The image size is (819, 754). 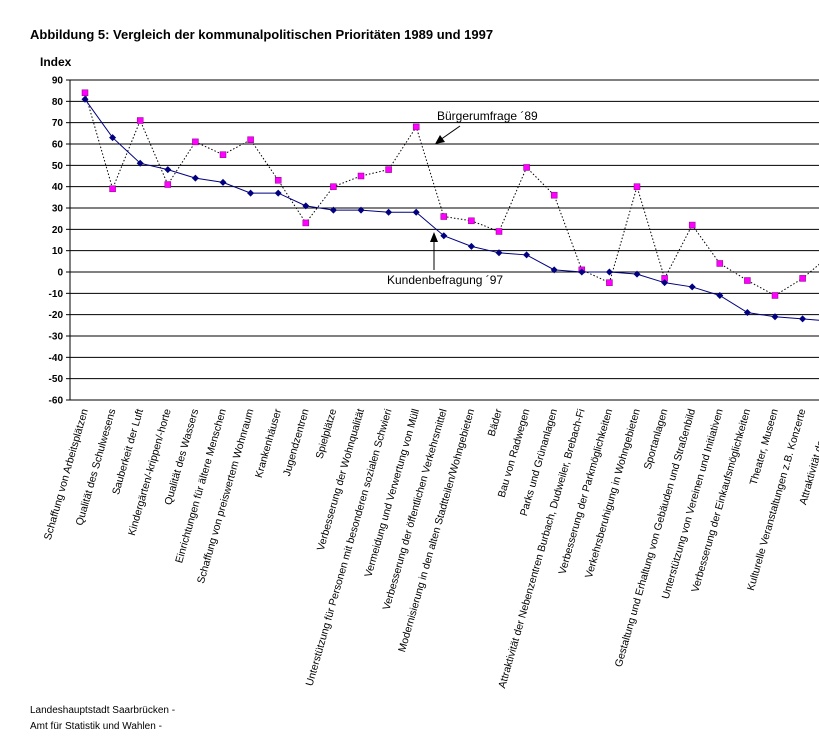 What do you see at coordinates (58, 81) in the screenshot?
I see `y-tick-label: 90` at bounding box center [58, 81].